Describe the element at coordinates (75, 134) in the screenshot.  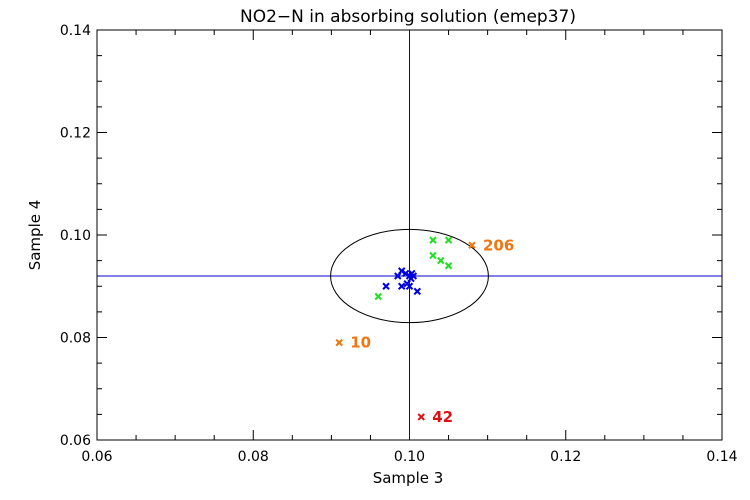
I see `y-tick-label: 0.12` at that location.